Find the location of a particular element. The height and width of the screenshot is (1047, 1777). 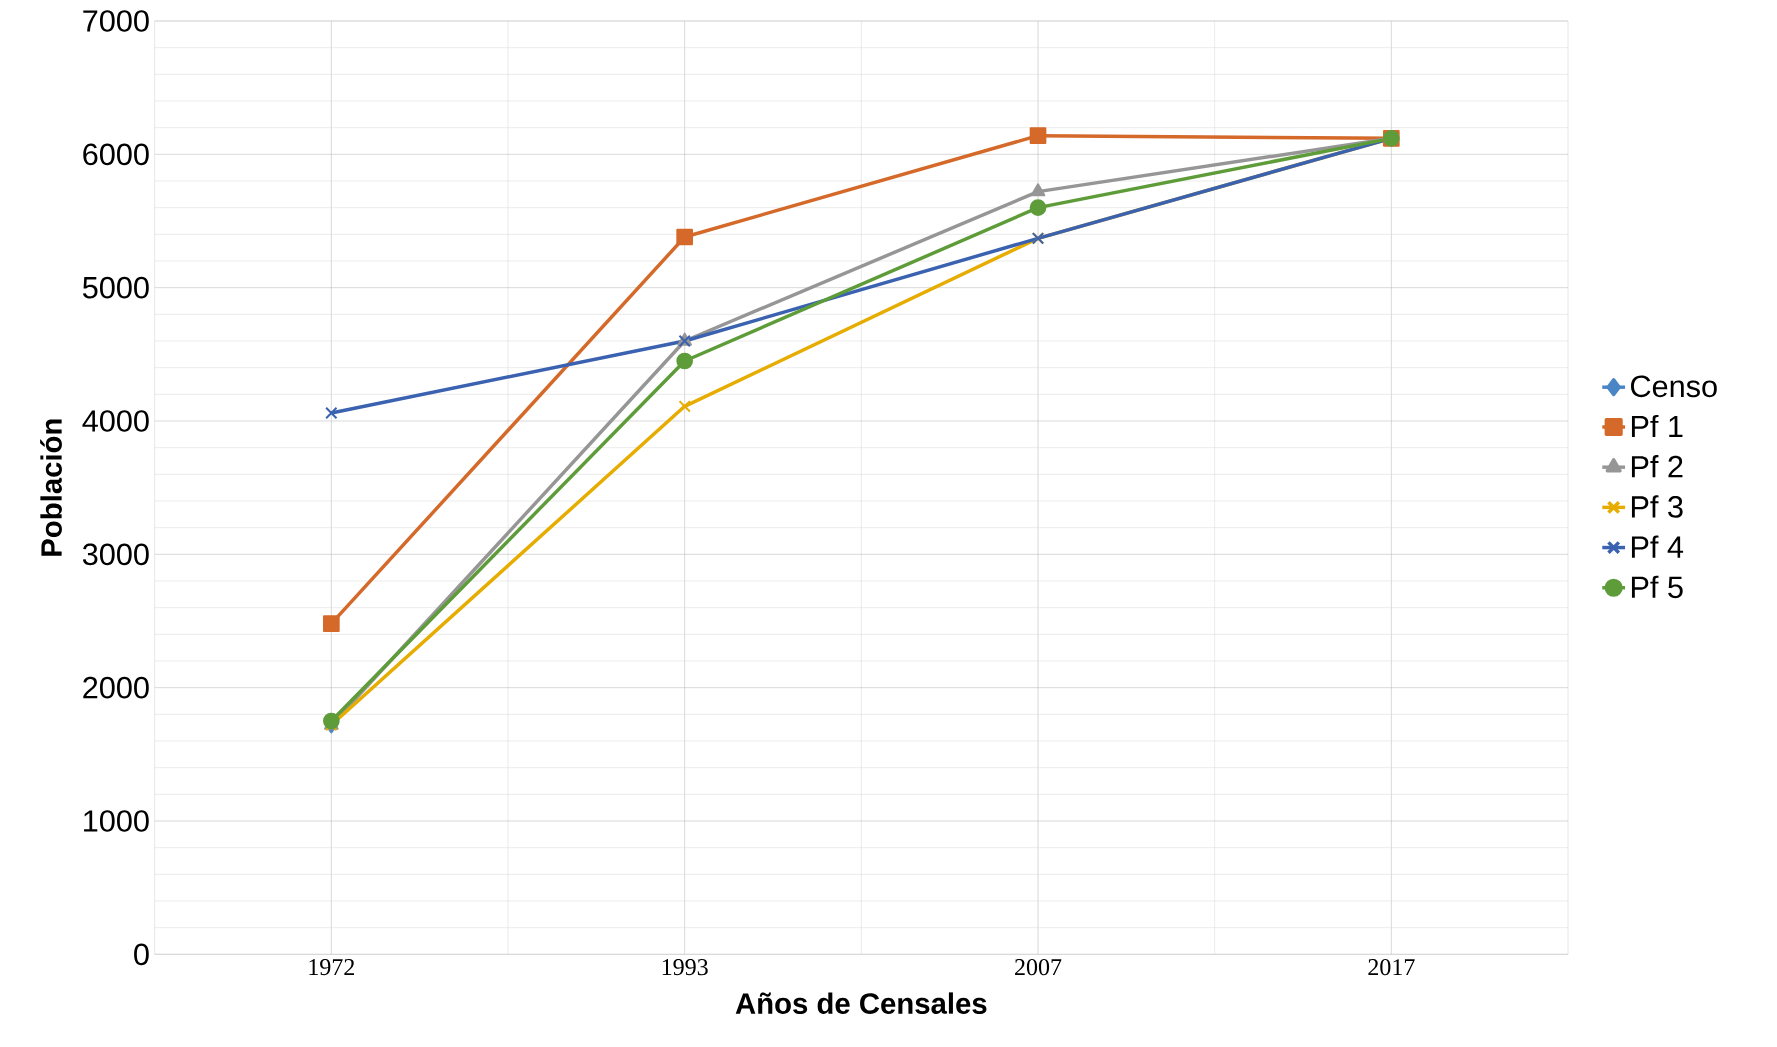

x-tick-label: 1993 is located at coordinates (685, 967).